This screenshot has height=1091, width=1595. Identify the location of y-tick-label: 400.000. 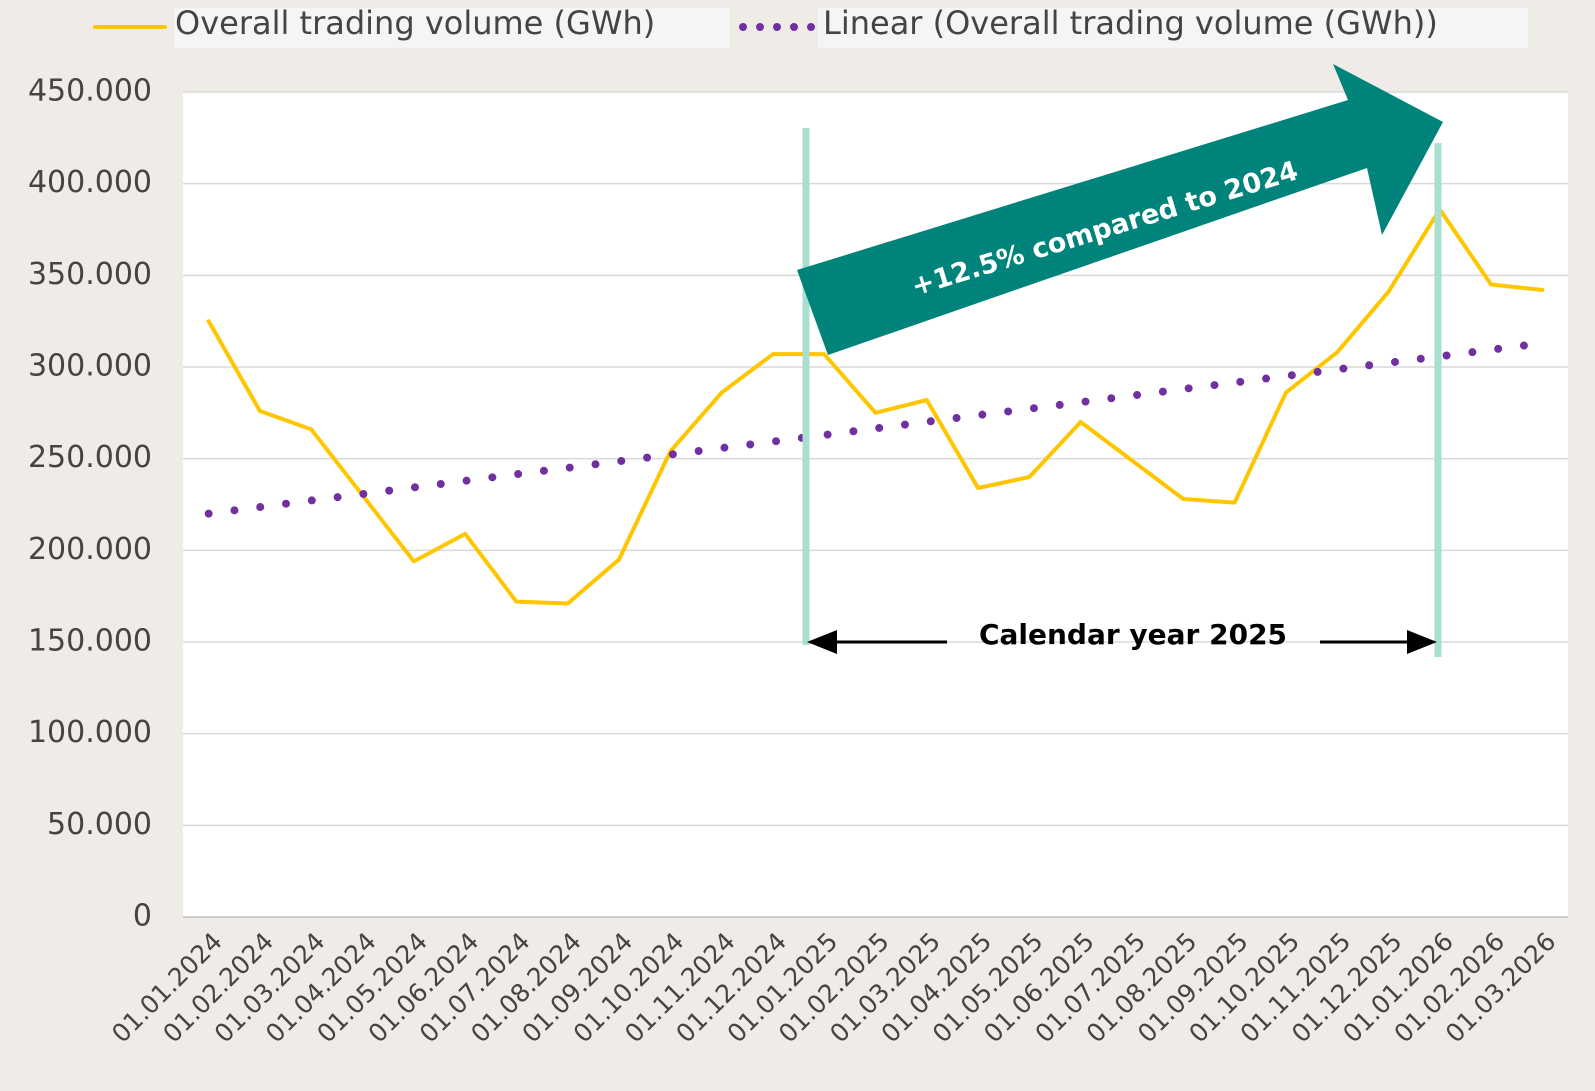
(90, 182).